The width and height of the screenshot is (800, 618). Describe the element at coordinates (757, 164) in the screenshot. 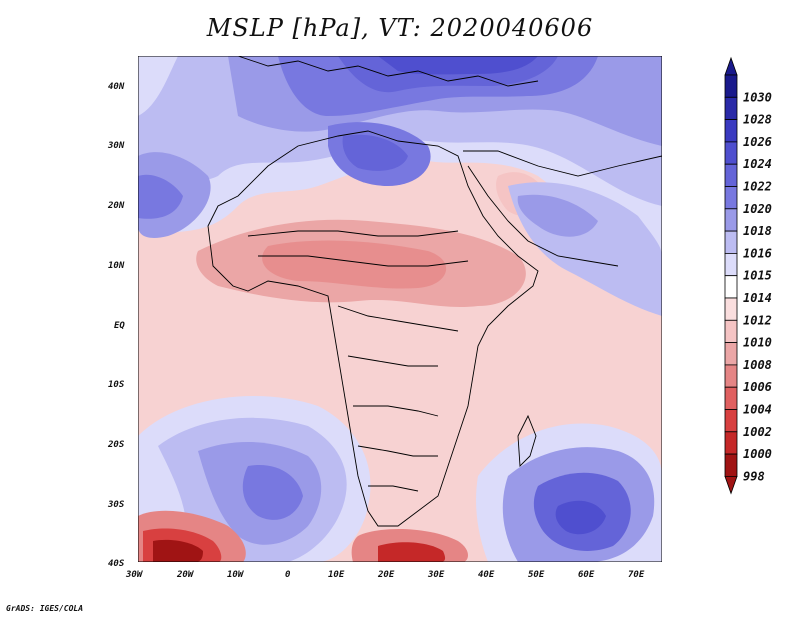

I see `colorbar-label: 1024` at that location.